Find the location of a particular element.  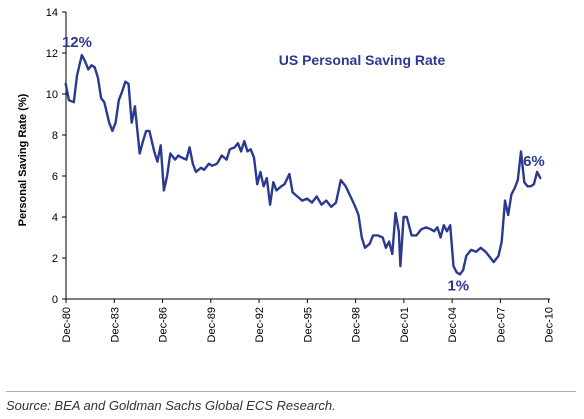

y-tick-label: 0 is located at coordinates (55, 300).